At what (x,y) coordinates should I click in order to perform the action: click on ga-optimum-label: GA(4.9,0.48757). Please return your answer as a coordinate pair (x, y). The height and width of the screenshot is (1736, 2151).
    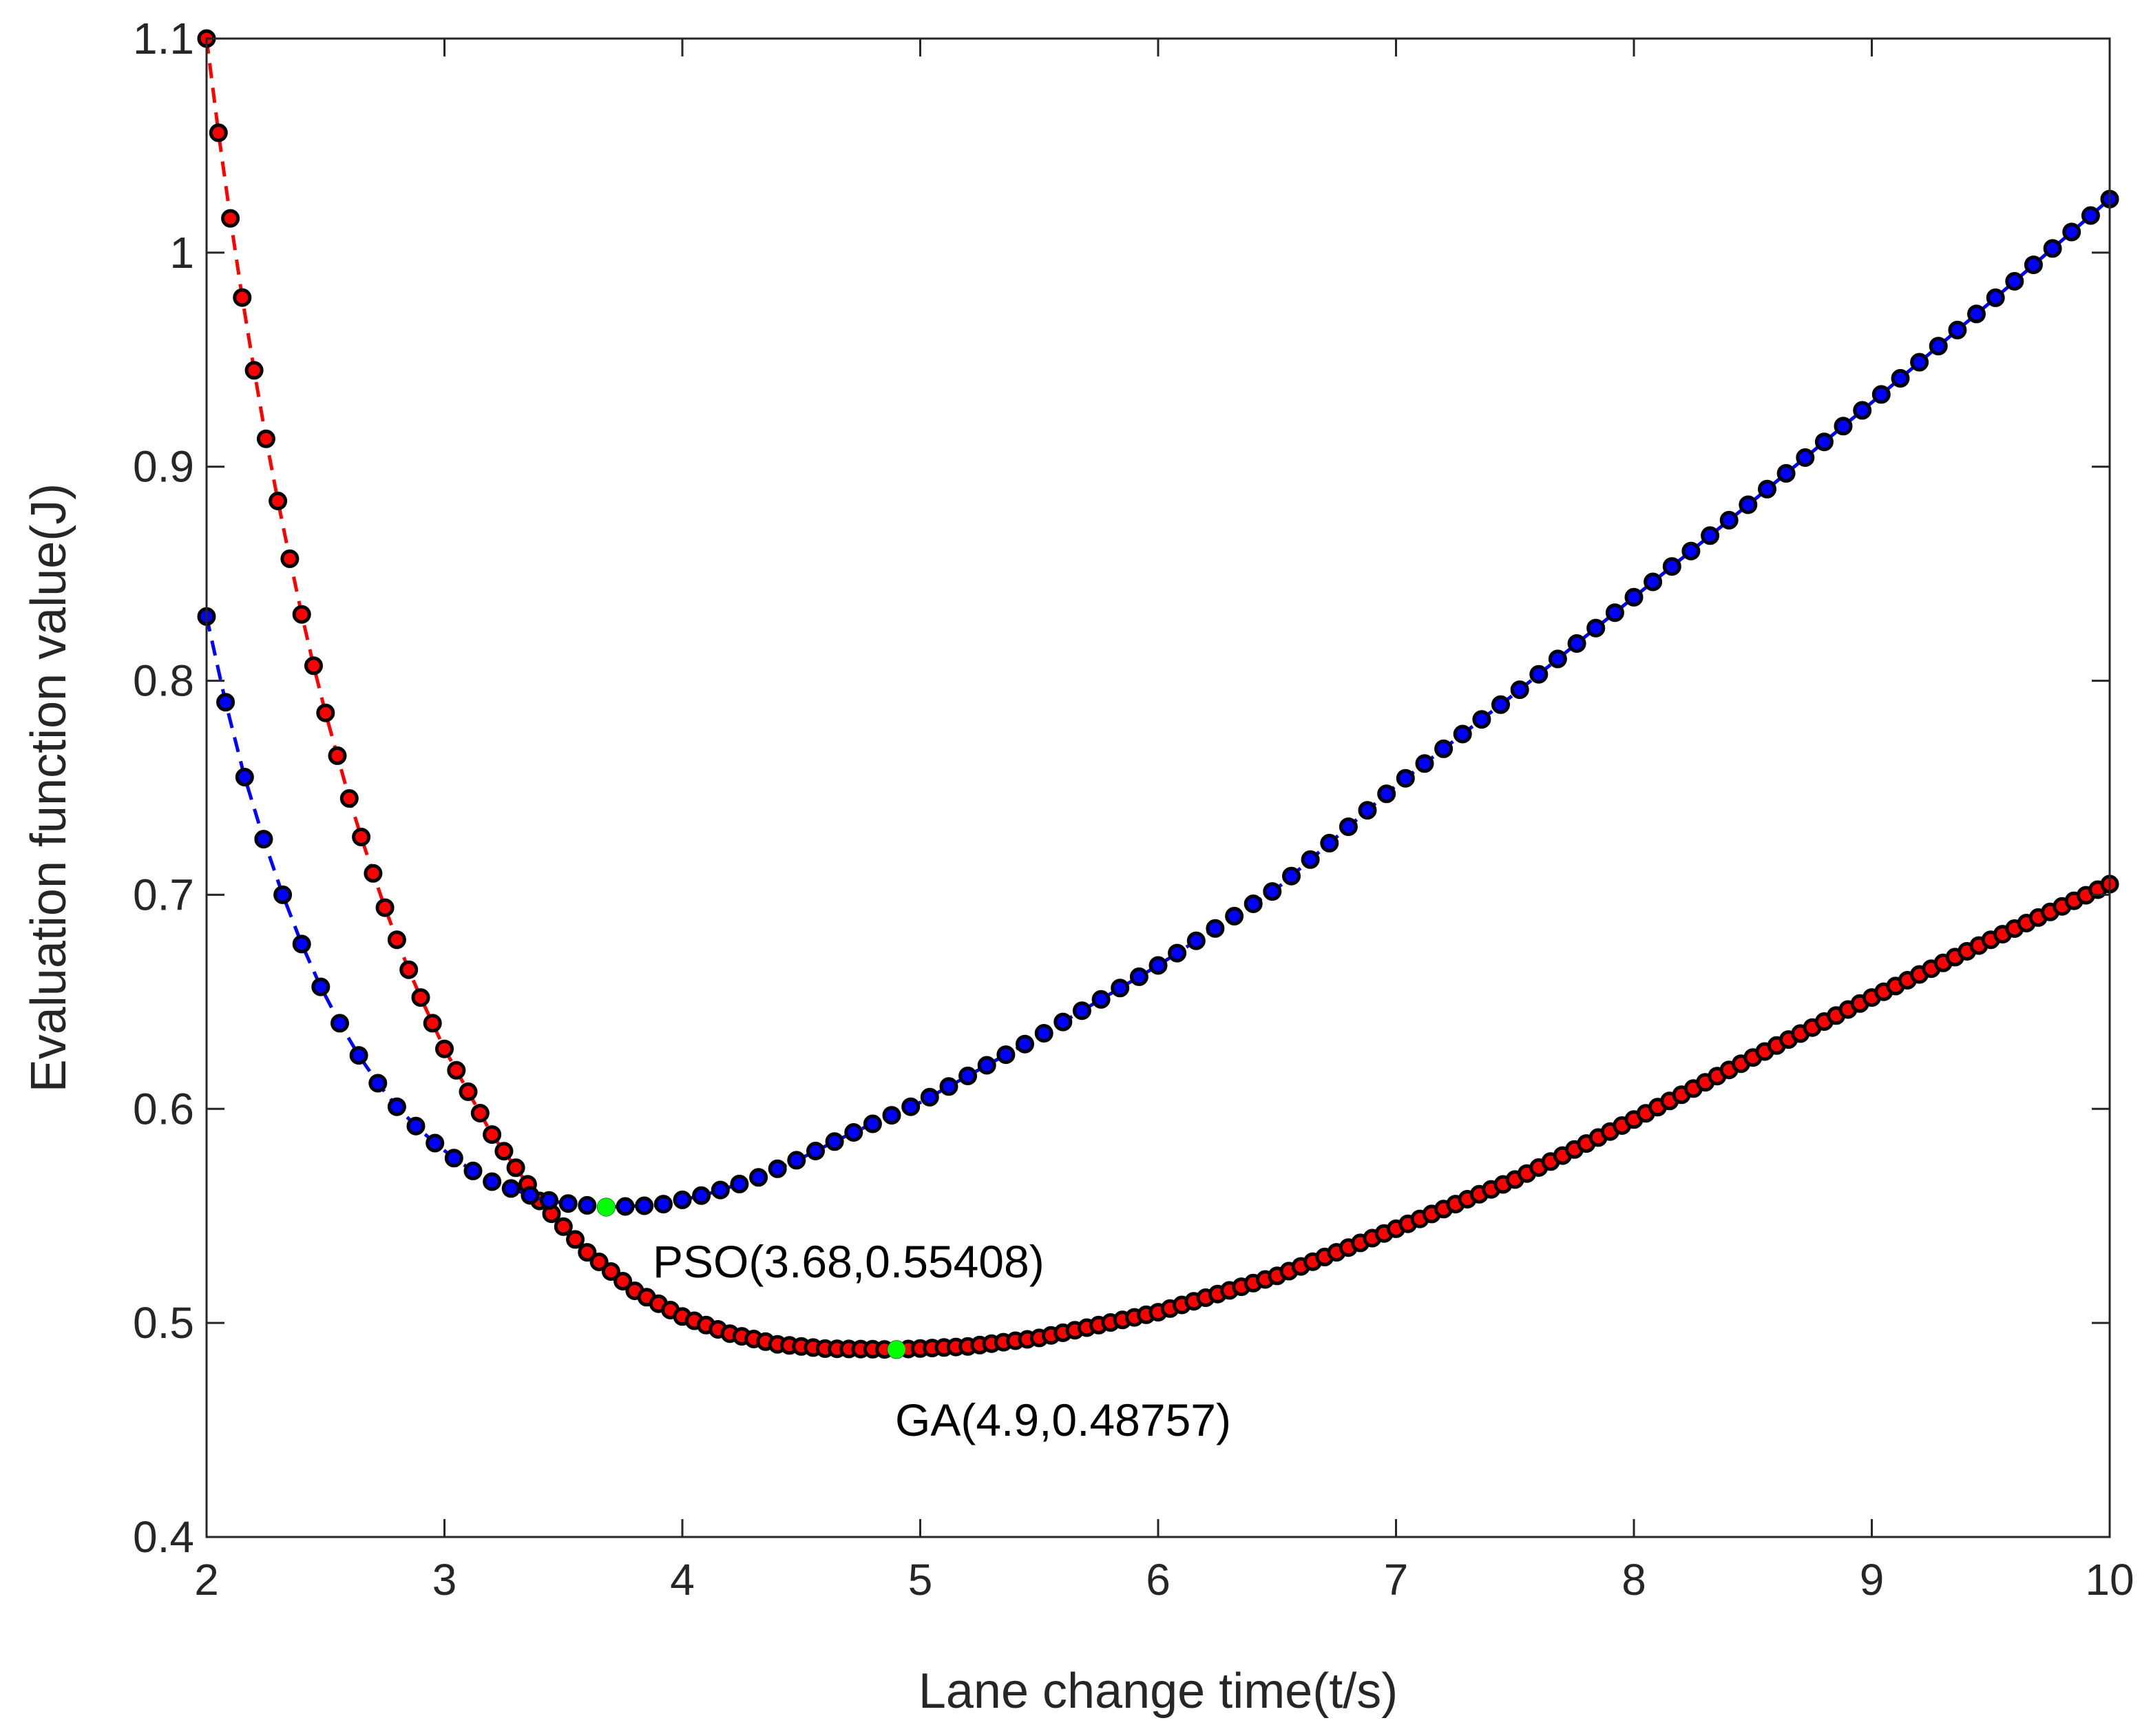
    Looking at the image, I should click on (1063, 1419).